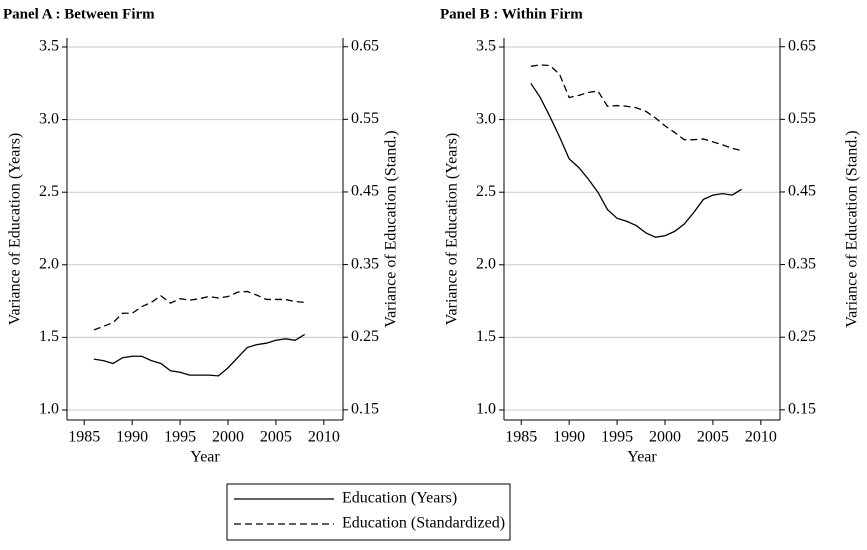 The height and width of the screenshot is (550, 867). Describe the element at coordinates (368, 512) in the screenshot. I see `legend-box` at that location.